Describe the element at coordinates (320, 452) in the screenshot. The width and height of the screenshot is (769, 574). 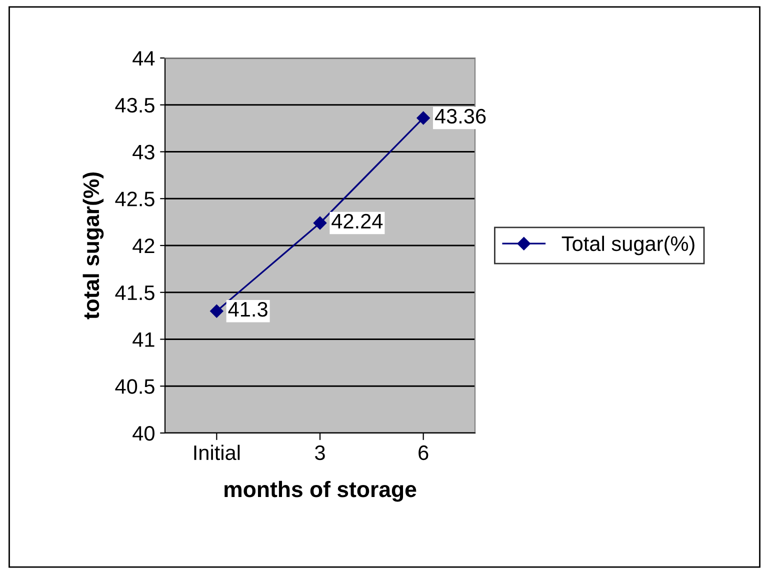
I see `x-tick-label: 3` at that location.